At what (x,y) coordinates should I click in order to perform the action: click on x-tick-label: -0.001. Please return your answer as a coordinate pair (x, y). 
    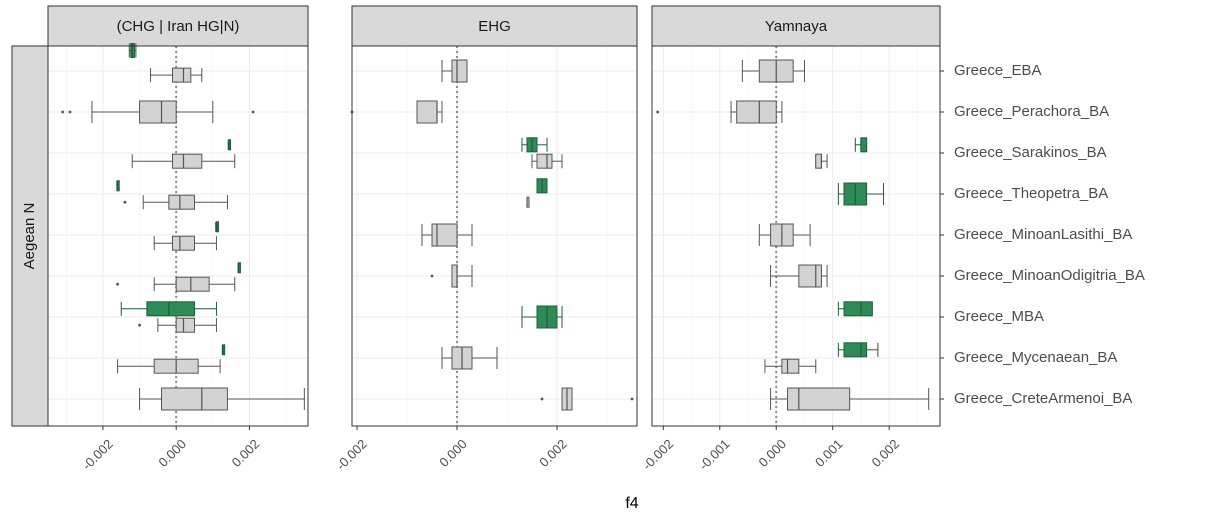
    Looking at the image, I should click on (714, 454).